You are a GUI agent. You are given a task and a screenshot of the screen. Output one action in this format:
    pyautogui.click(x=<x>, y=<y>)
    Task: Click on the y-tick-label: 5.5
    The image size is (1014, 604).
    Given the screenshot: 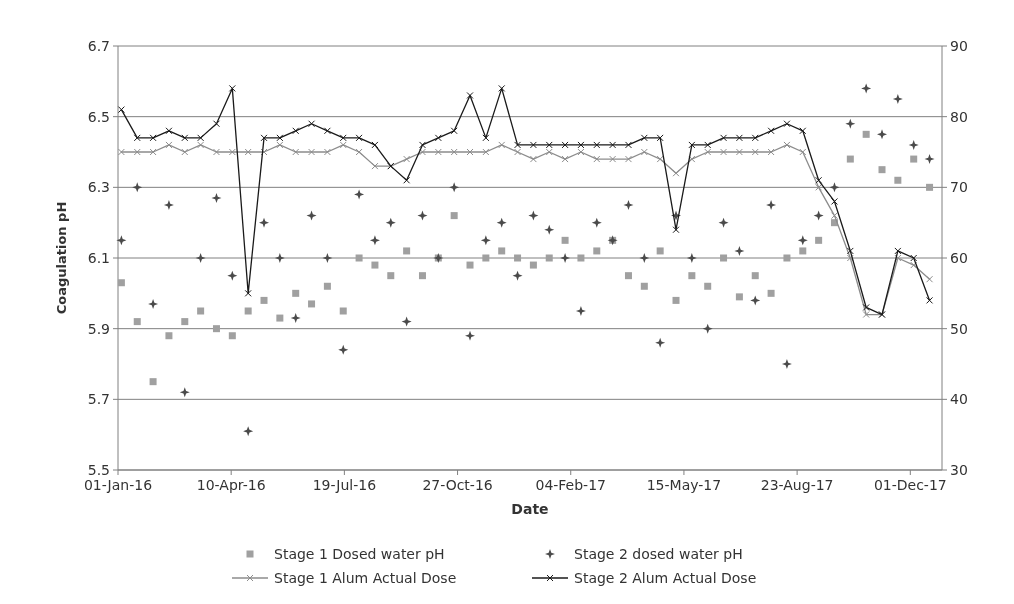 What is the action you would take?
    pyautogui.click(x=98, y=469)
    